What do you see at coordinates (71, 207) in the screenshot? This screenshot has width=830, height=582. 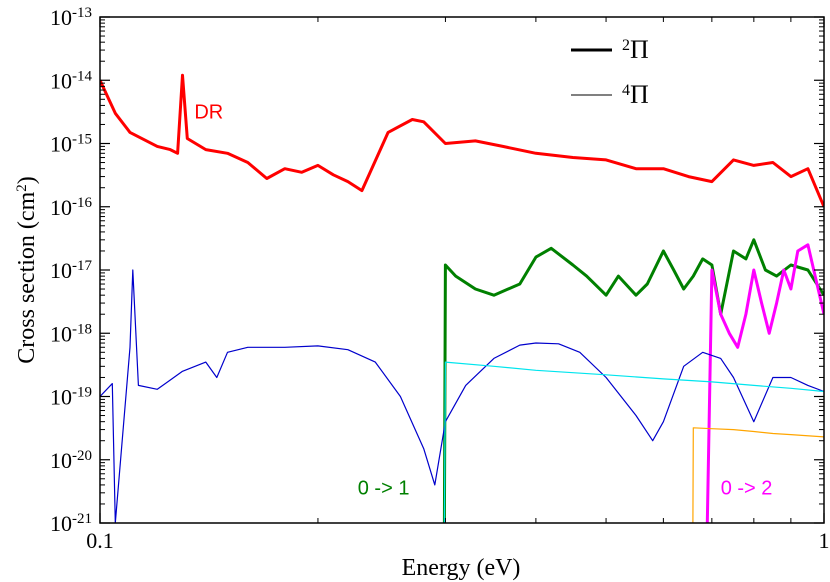 I see `y-tick-label: 10-16` at bounding box center [71, 207].